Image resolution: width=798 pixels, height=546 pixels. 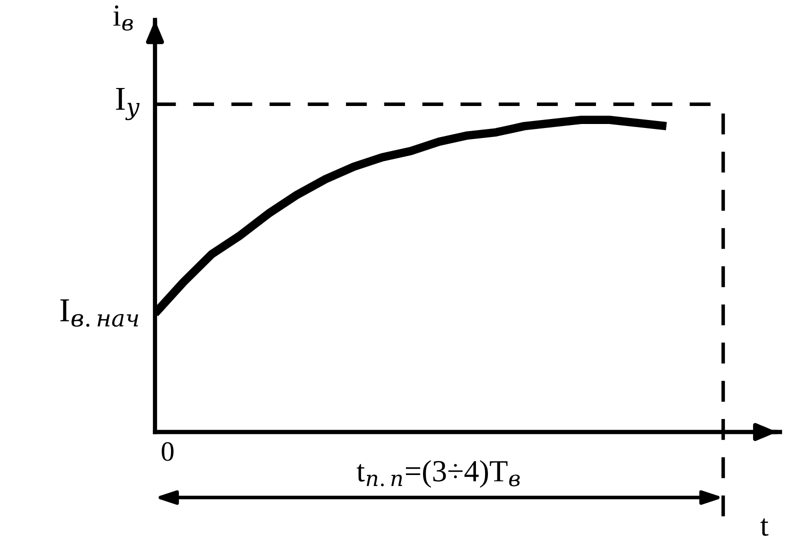 I want to click on text: t$_{п.п}$=(3÷4)T$_{в}$, so click(x=438, y=474).